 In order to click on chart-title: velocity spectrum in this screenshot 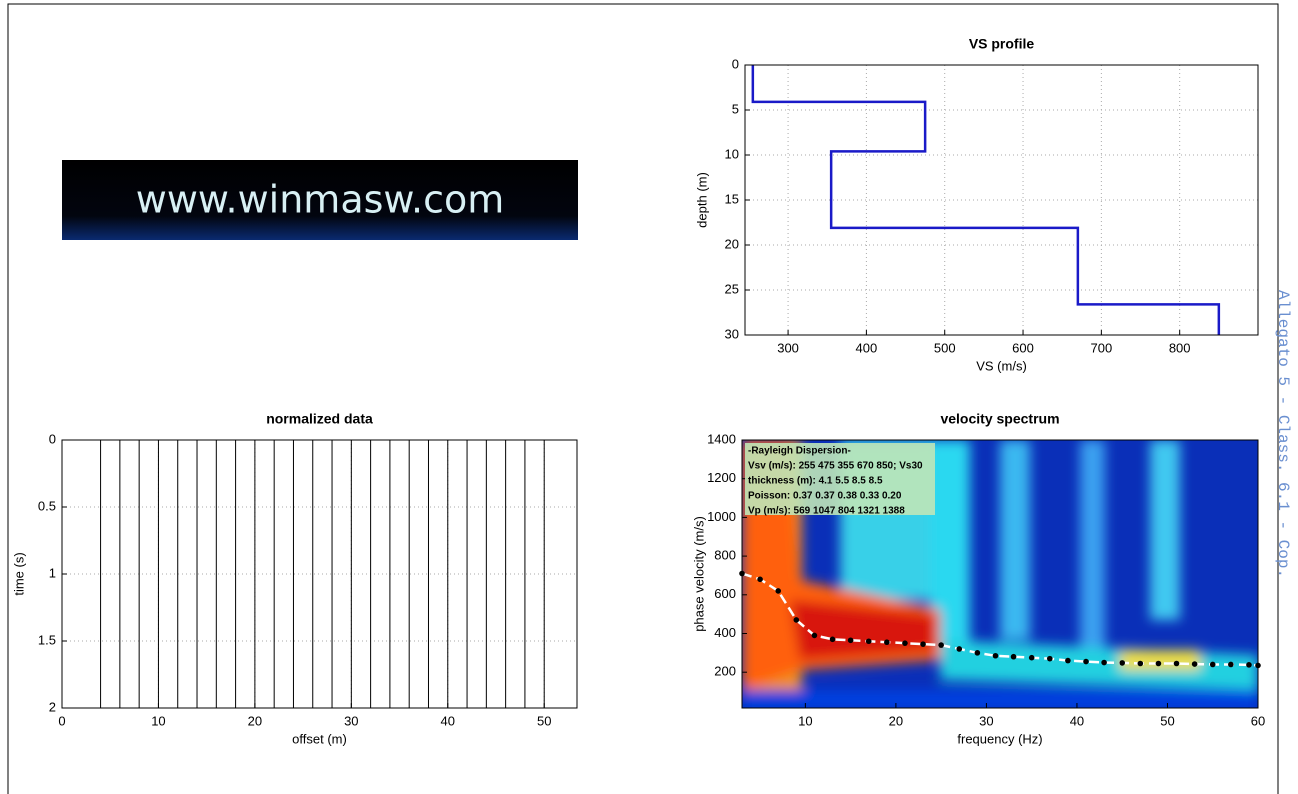, I will do `click(999, 419)`.